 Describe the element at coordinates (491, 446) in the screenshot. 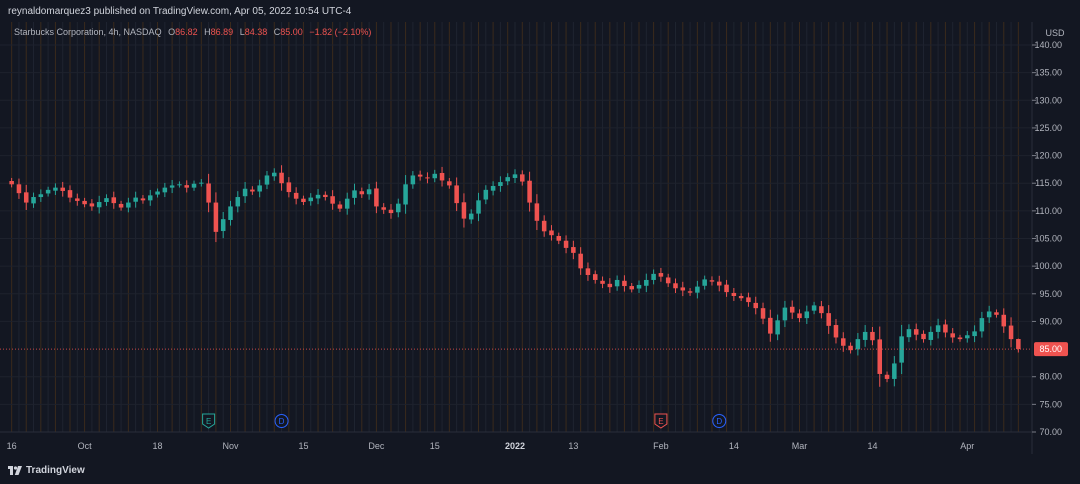

I see `time-axis: 16 Oct 18 Nov 15 Dec 15 2022 13 Feb 14 Mar 14 Apr` at that location.